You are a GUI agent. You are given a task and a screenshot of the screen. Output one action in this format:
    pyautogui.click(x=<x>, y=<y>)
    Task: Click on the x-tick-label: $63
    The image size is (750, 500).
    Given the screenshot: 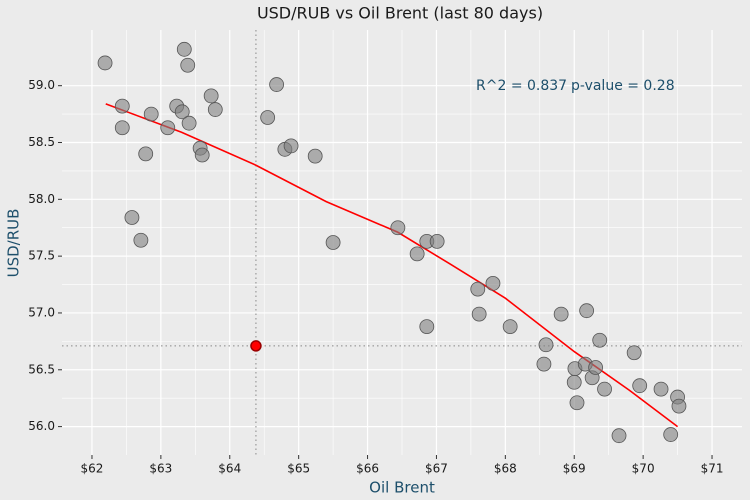 What is the action you would take?
    pyautogui.click(x=160, y=469)
    